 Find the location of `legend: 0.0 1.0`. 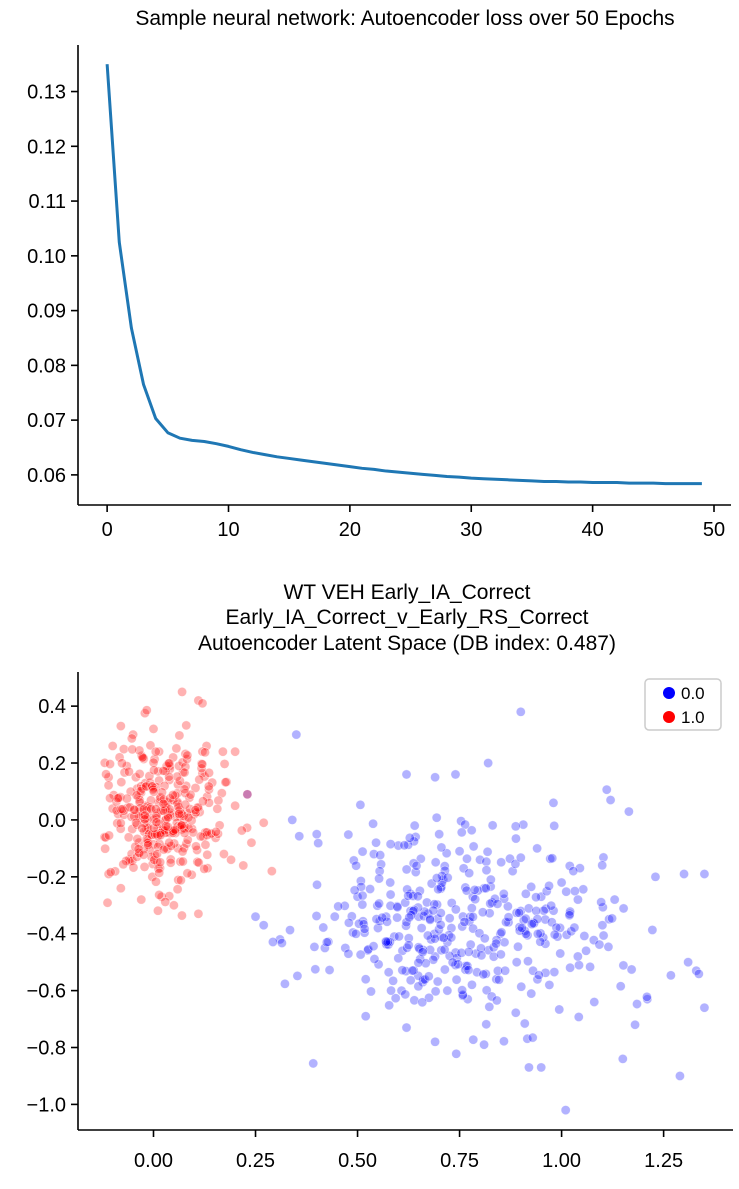

legend: 0.0 1.0 is located at coordinates (683, 704).